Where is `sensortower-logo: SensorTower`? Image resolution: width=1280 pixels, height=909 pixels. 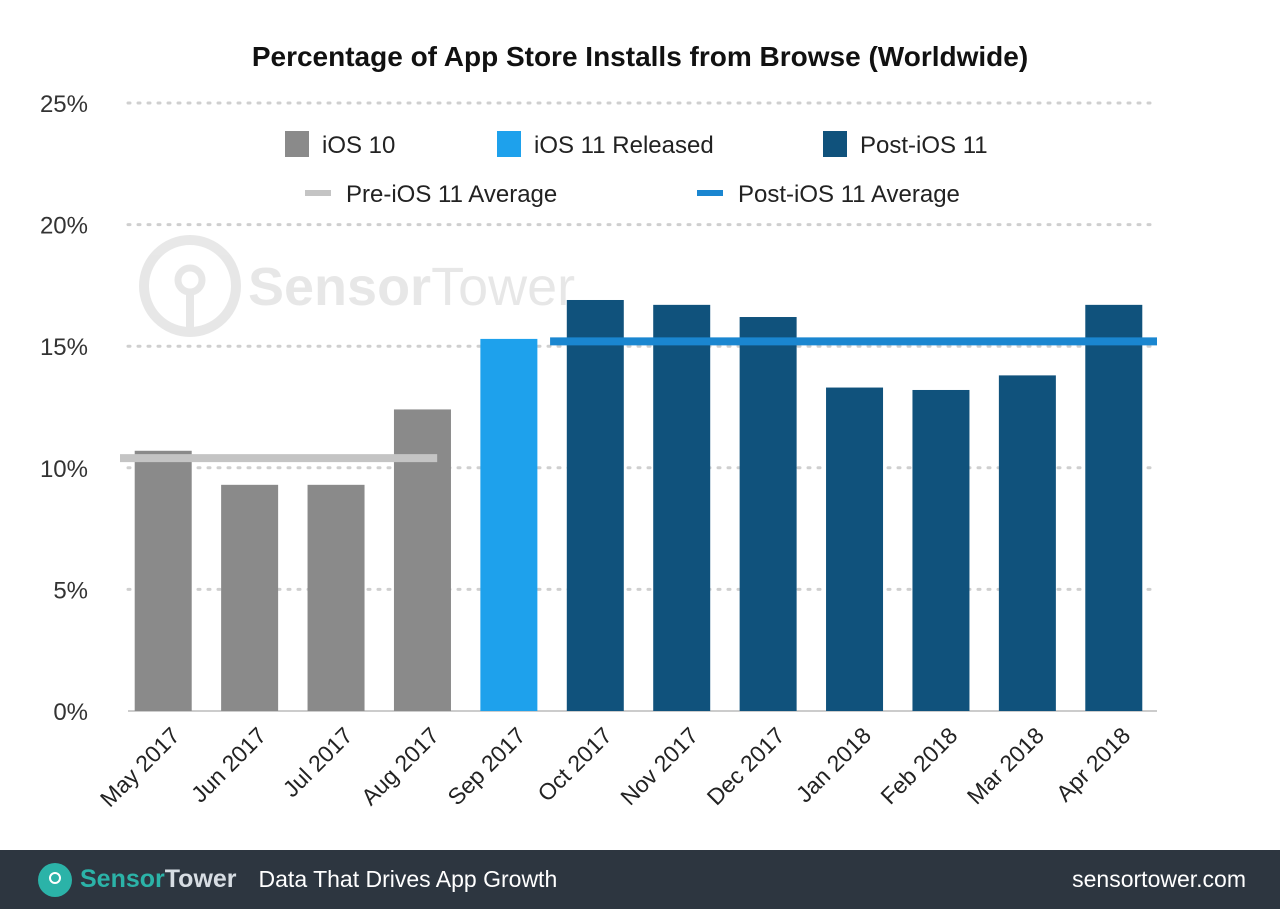 sensortower-logo: SensorTower is located at coordinates (137, 879).